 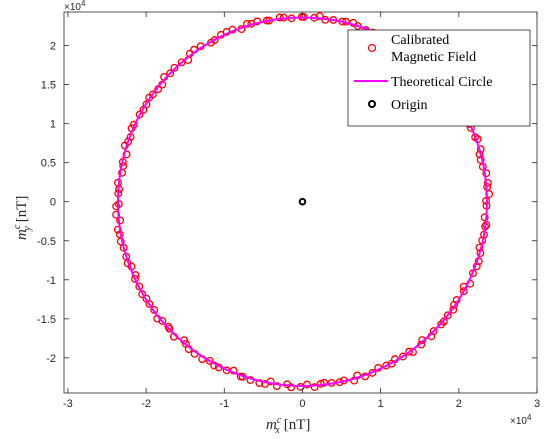 I want to click on y-tick-label: -1.5, so click(x=46, y=320).